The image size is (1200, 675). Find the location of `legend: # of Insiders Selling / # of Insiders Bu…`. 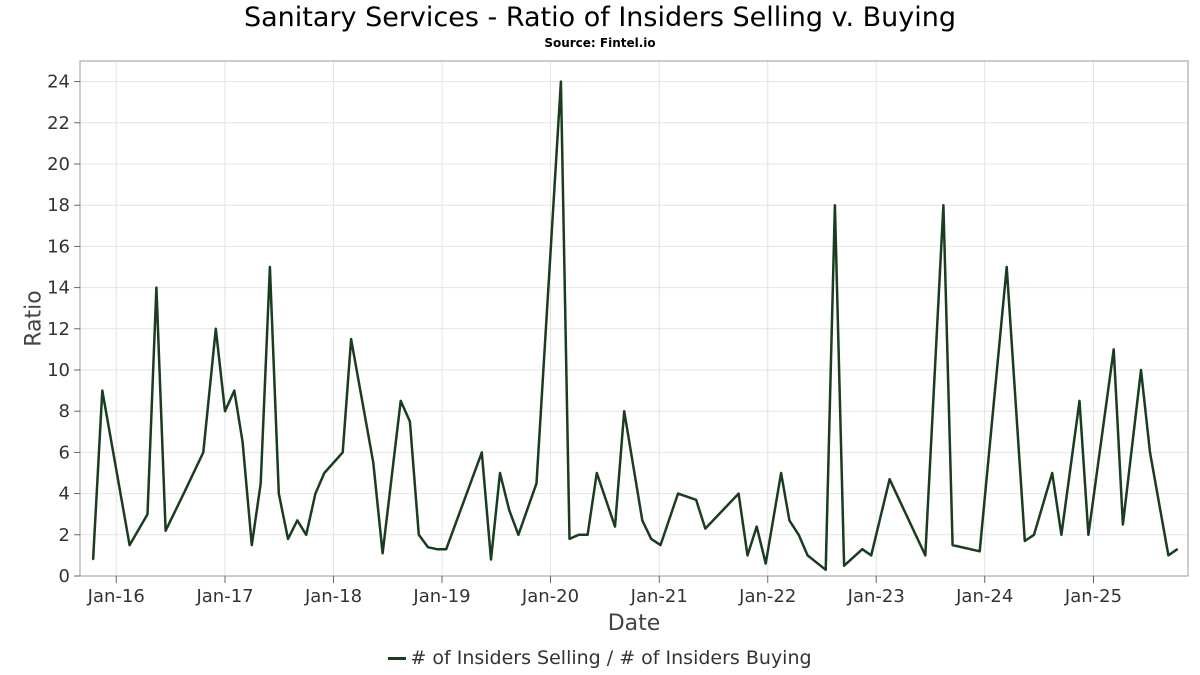

legend: # of Insiders Selling / # of Insiders Bu… is located at coordinates (600, 658).